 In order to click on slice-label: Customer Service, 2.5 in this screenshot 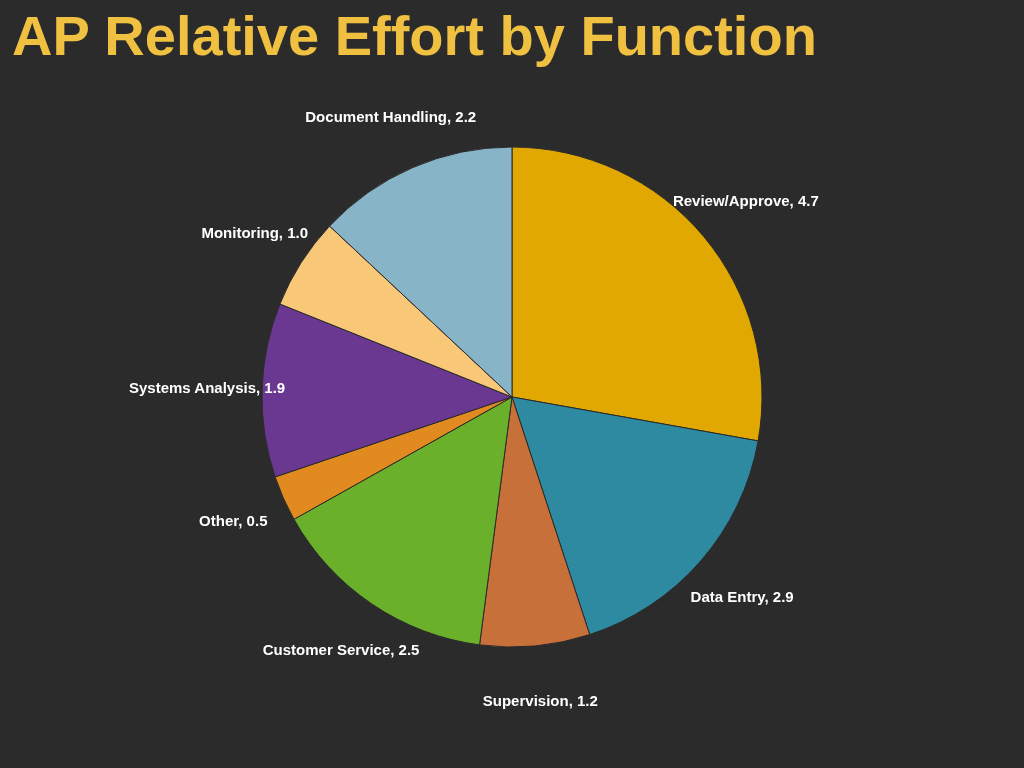, I will do `click(341, 649)`.